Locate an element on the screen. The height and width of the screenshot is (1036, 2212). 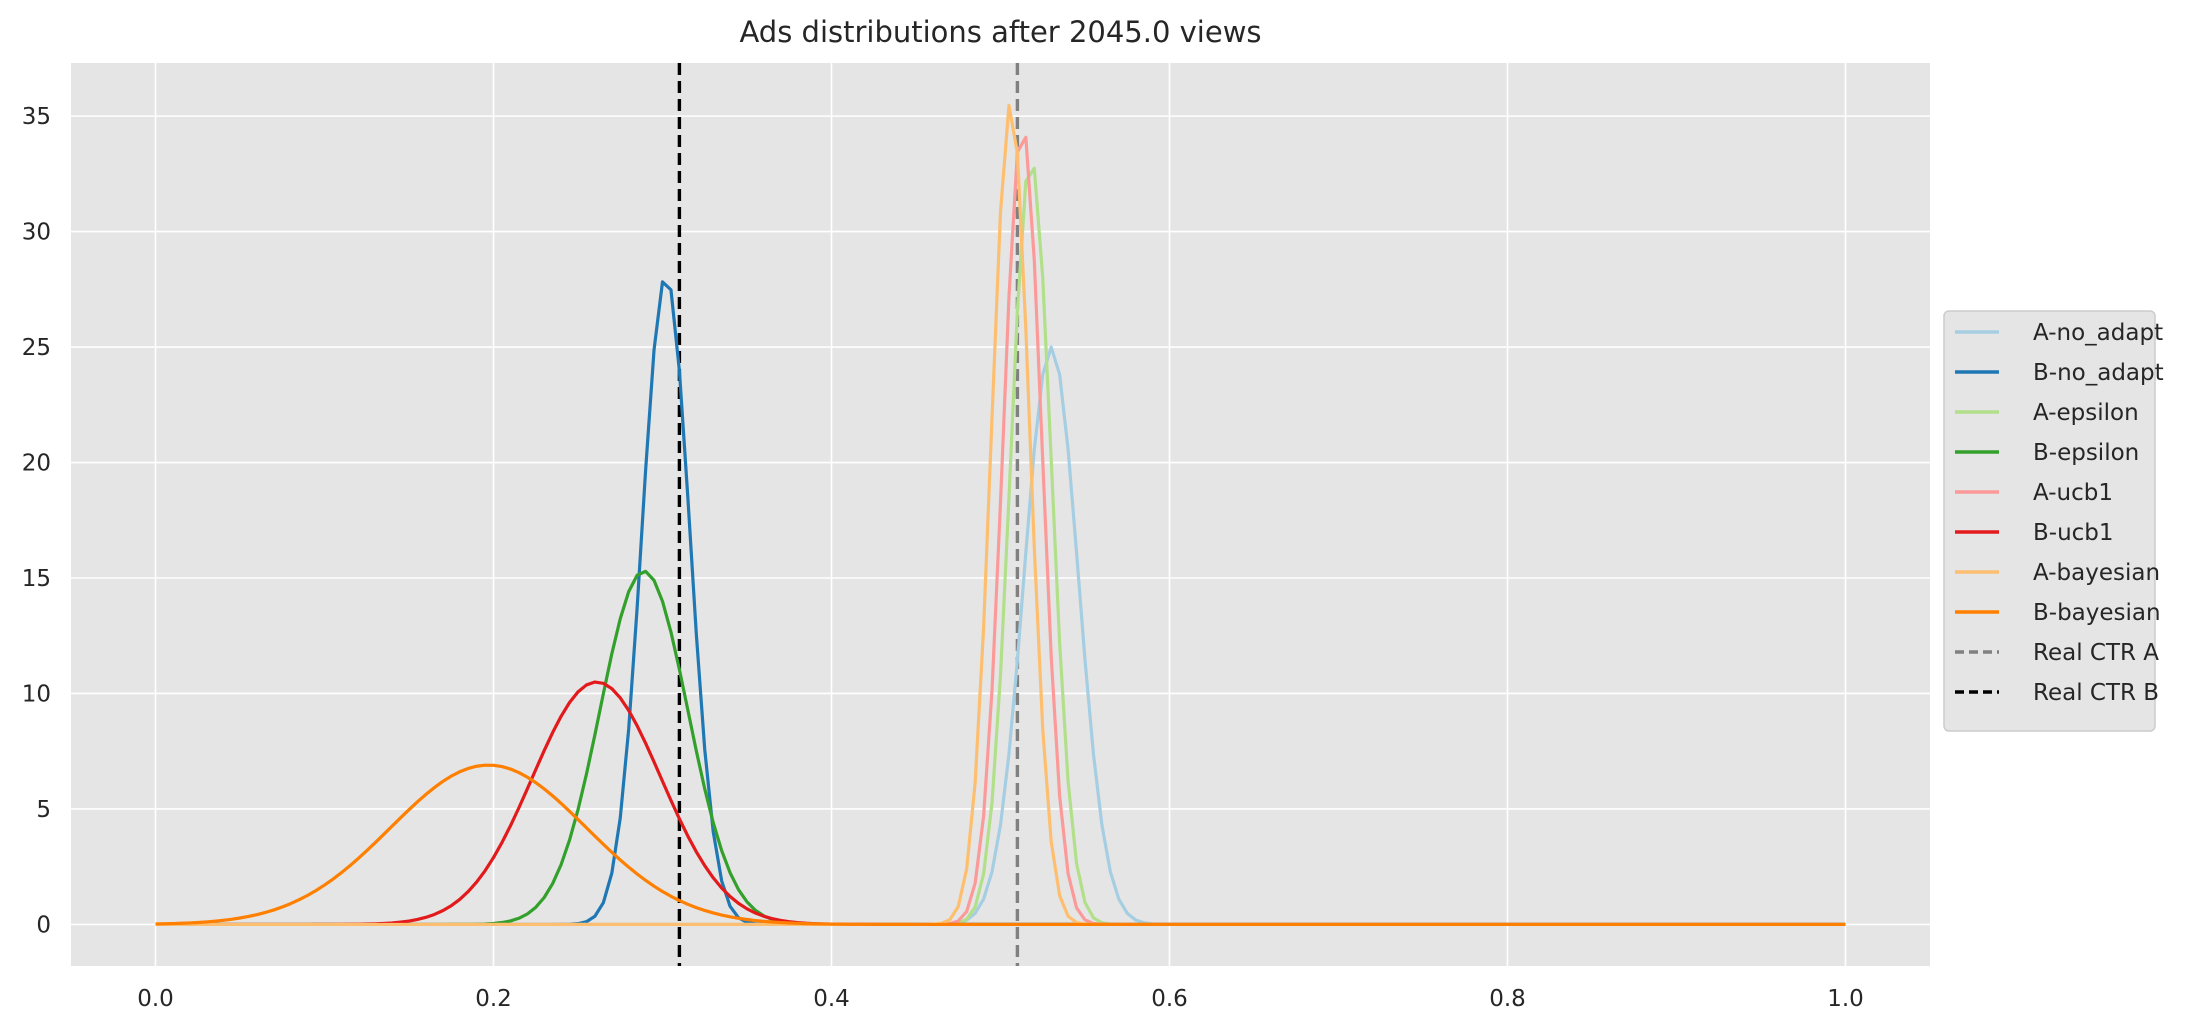
y-tick-label: 20 is located at coordinates (36, 464).